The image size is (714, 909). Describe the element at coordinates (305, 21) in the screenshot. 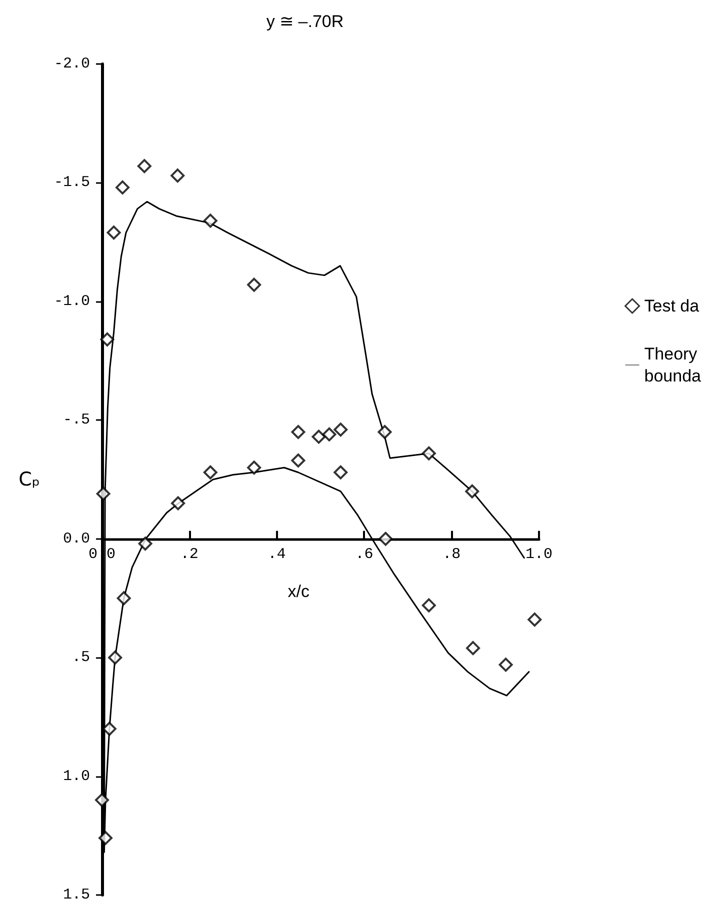

I see `chart-title: y ≅ –.70R` at that location.